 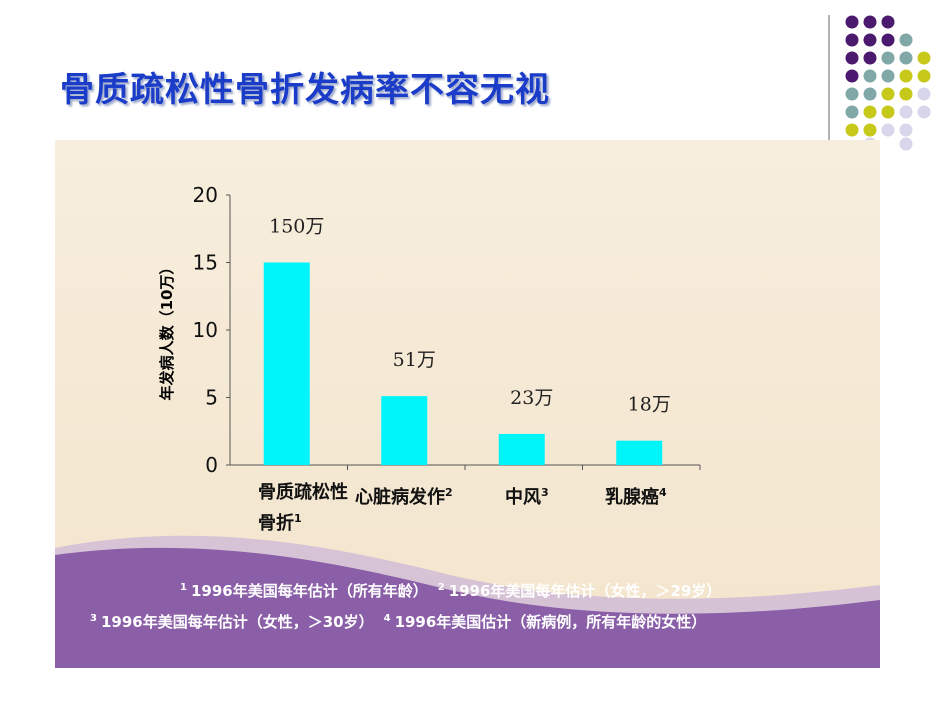 I want to click on footnote-ref: 4, so click(x=387, y=618).